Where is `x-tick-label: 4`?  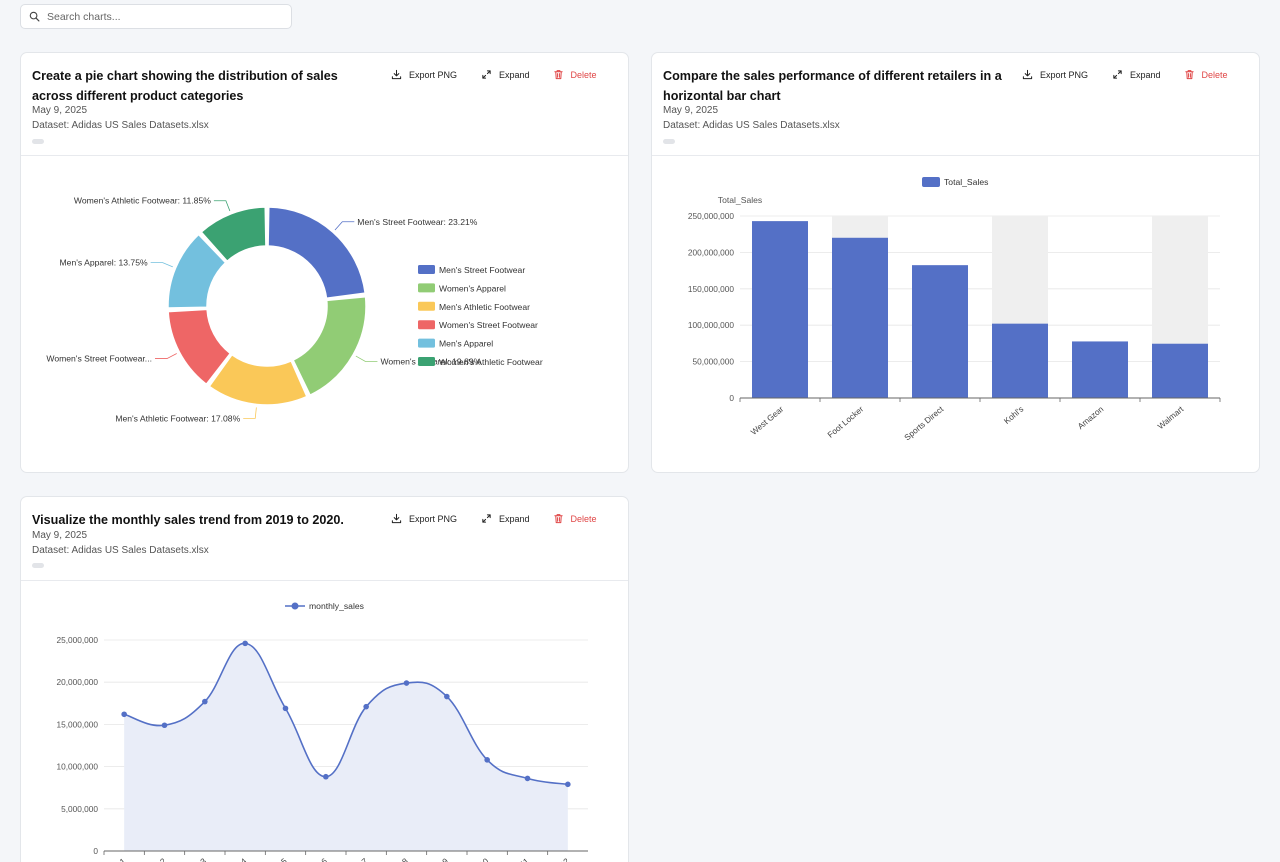
x-tick-label: 4 is located at coordinates (243, 859).